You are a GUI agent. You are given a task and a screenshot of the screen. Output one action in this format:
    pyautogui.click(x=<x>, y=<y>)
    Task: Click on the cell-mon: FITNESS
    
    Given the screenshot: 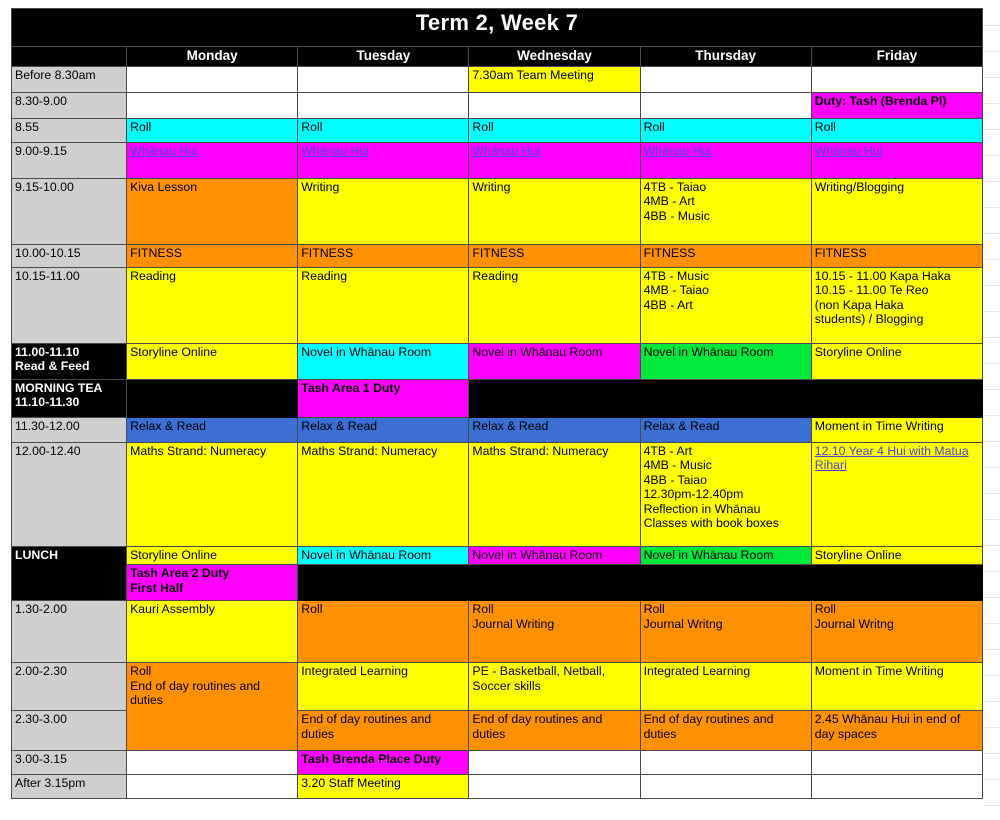 What is the action you would take?
    pyautogui.click(x=212, y=255)
    